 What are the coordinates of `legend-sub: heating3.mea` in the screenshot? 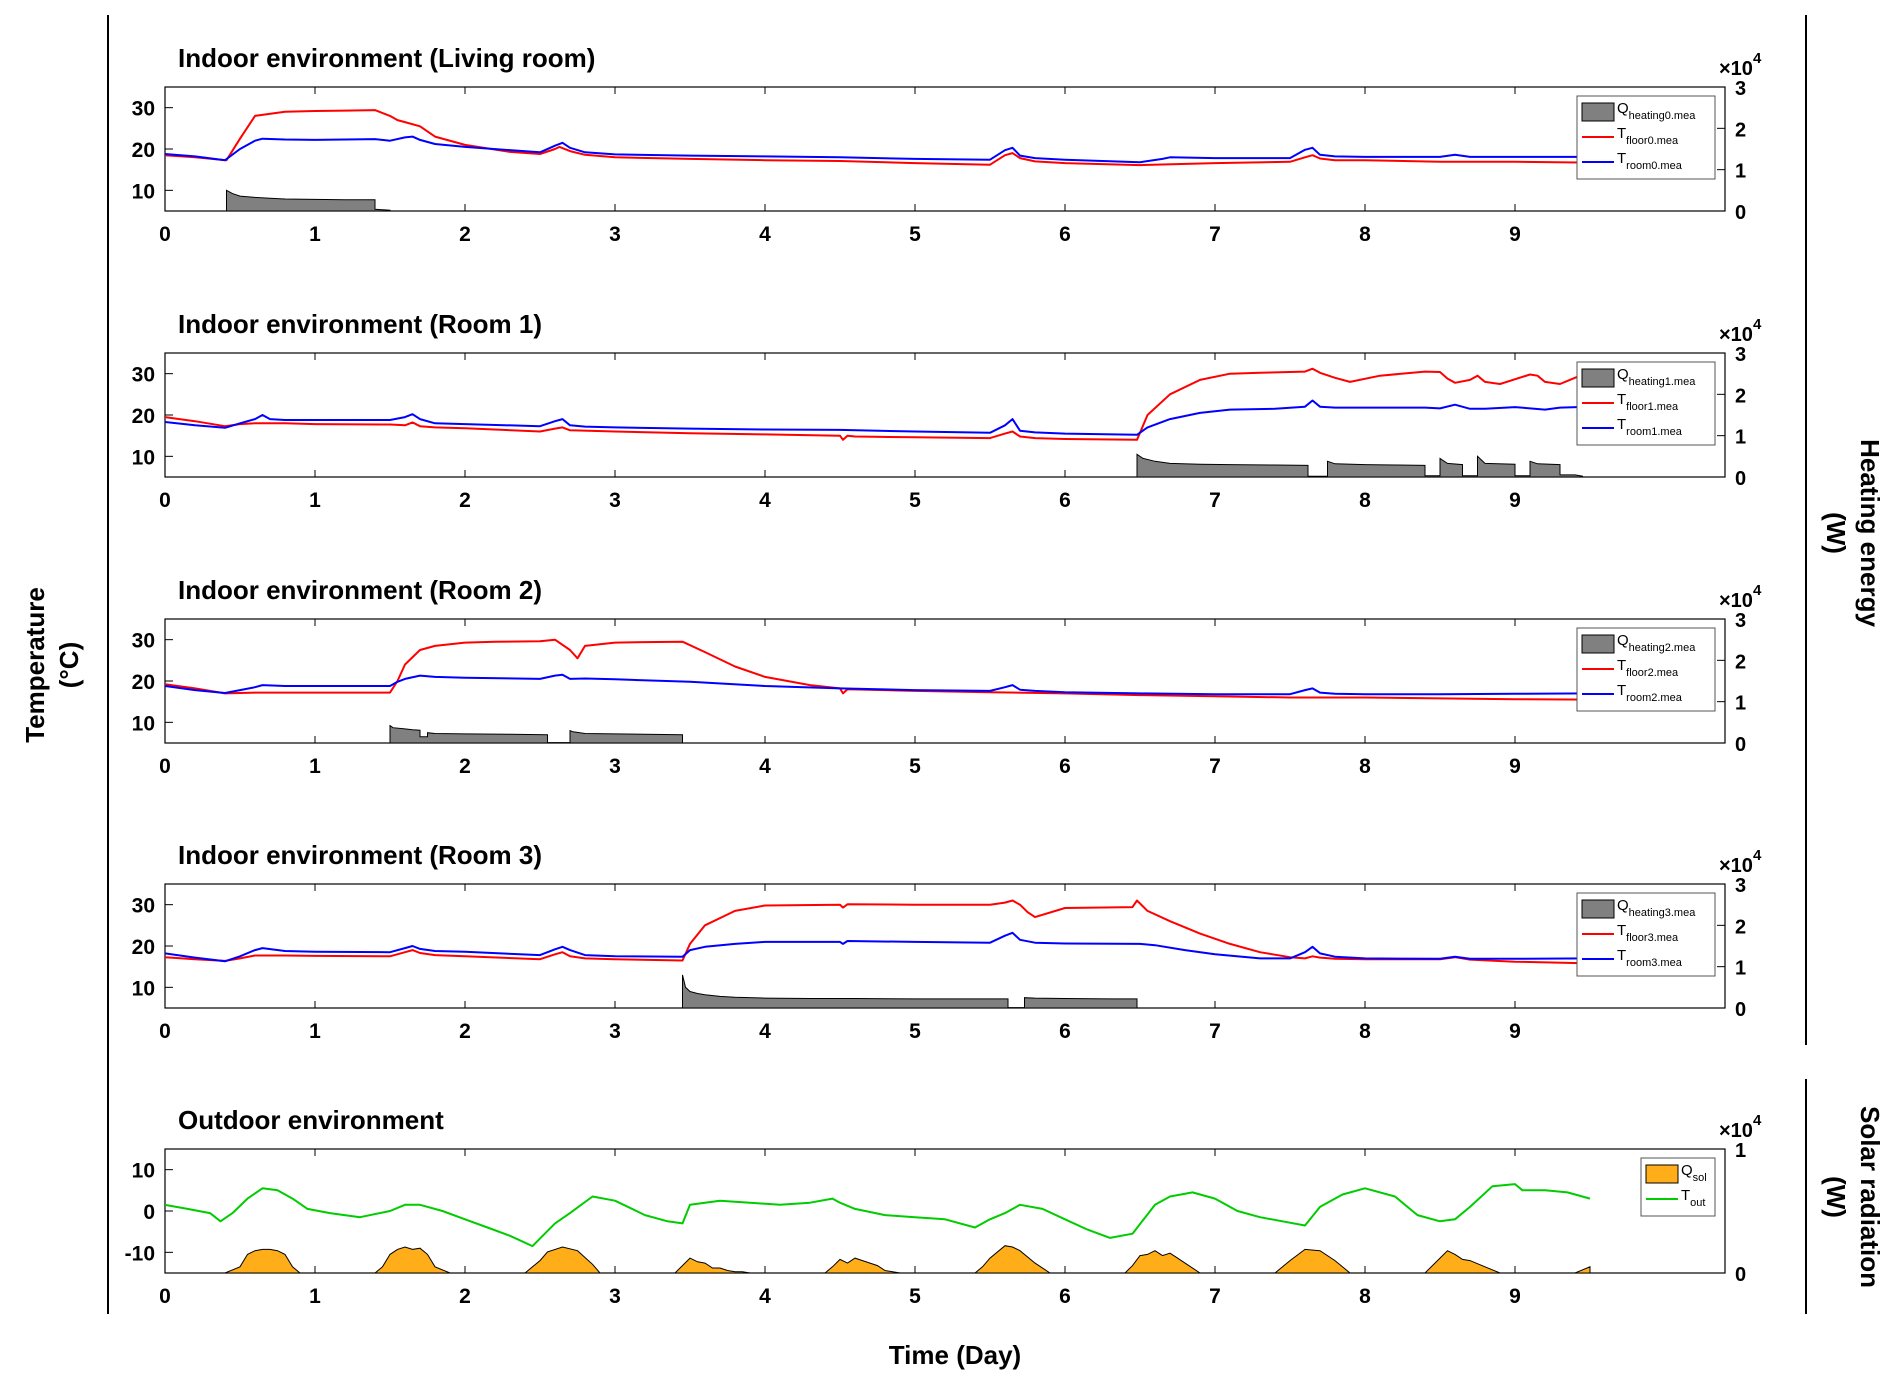 It's located at (1663, 913).